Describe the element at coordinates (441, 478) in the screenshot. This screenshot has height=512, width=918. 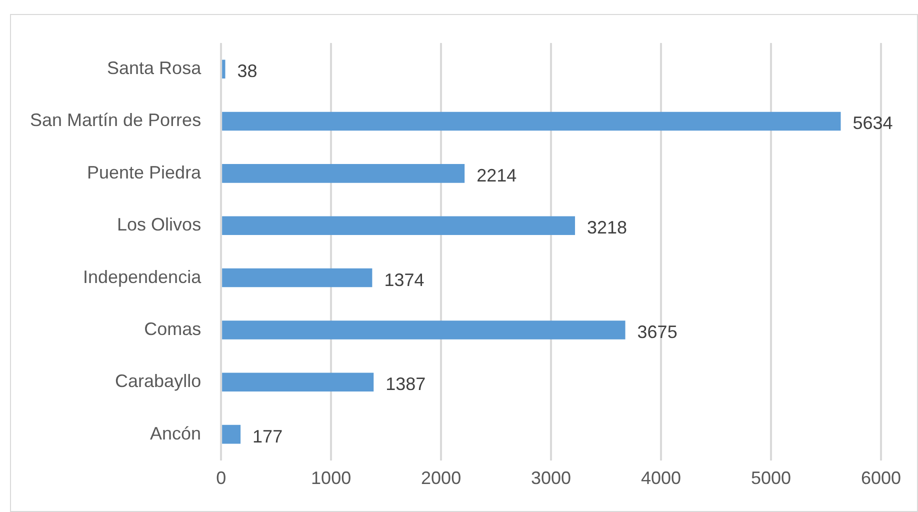
I see `x-tick-label: 2000` at that location.